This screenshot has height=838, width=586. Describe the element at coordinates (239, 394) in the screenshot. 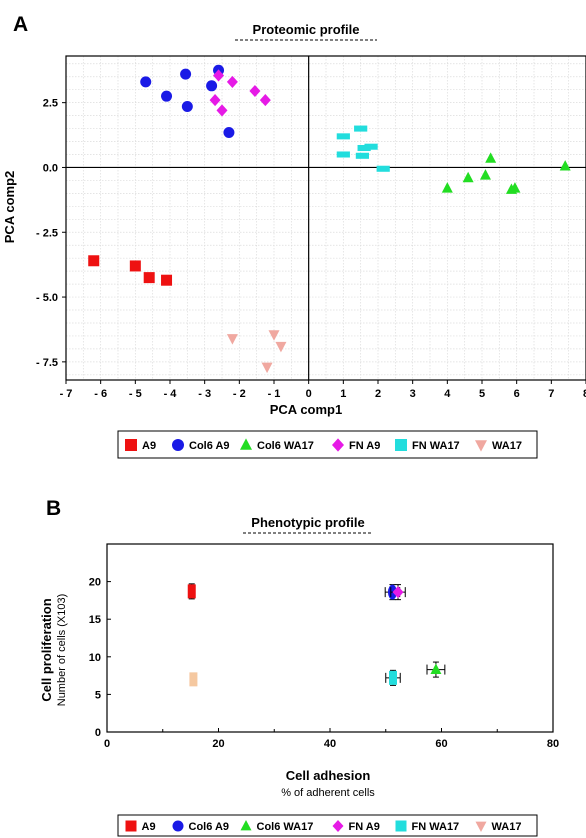

I see `x-tick-label: - 2` at that location.